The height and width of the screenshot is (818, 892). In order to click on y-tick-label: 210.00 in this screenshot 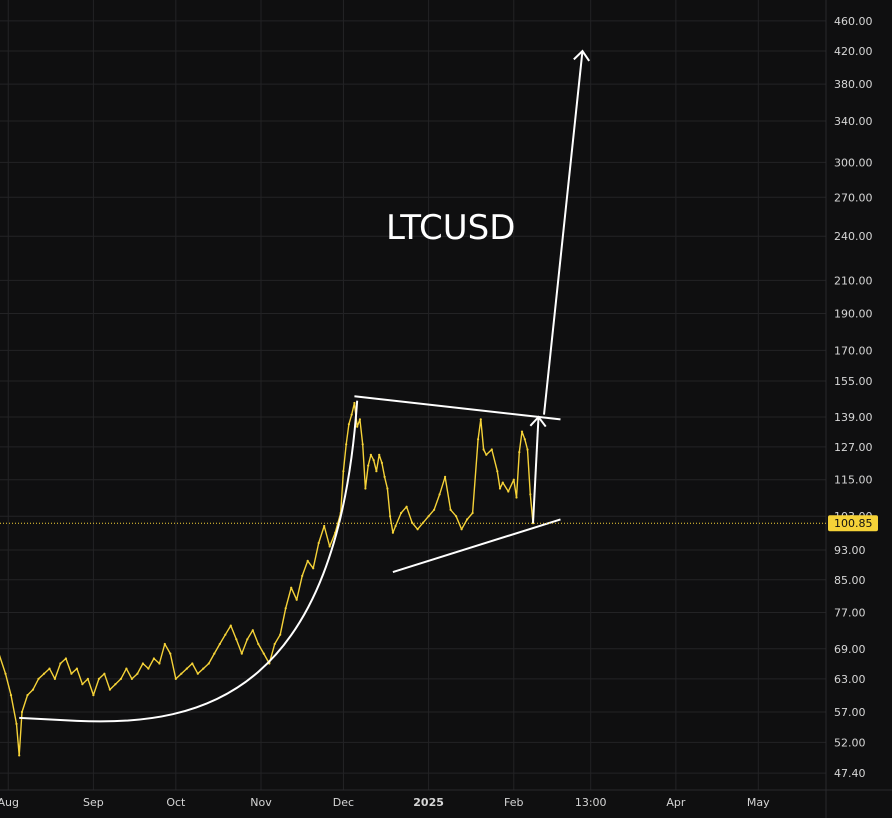, I will do `click(853, 280)`.